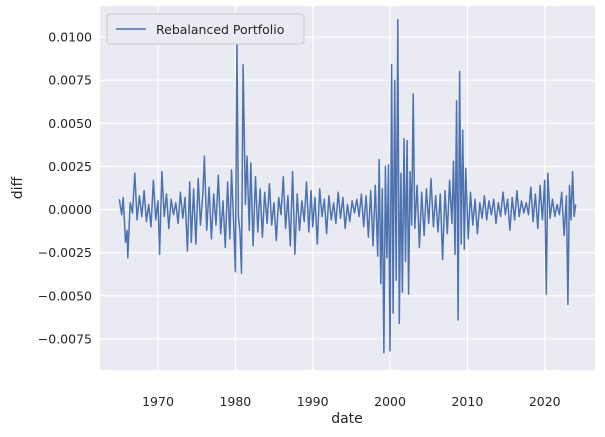  I want to click on legend-label: Rebalanced Portfolio, so click(220, 29).